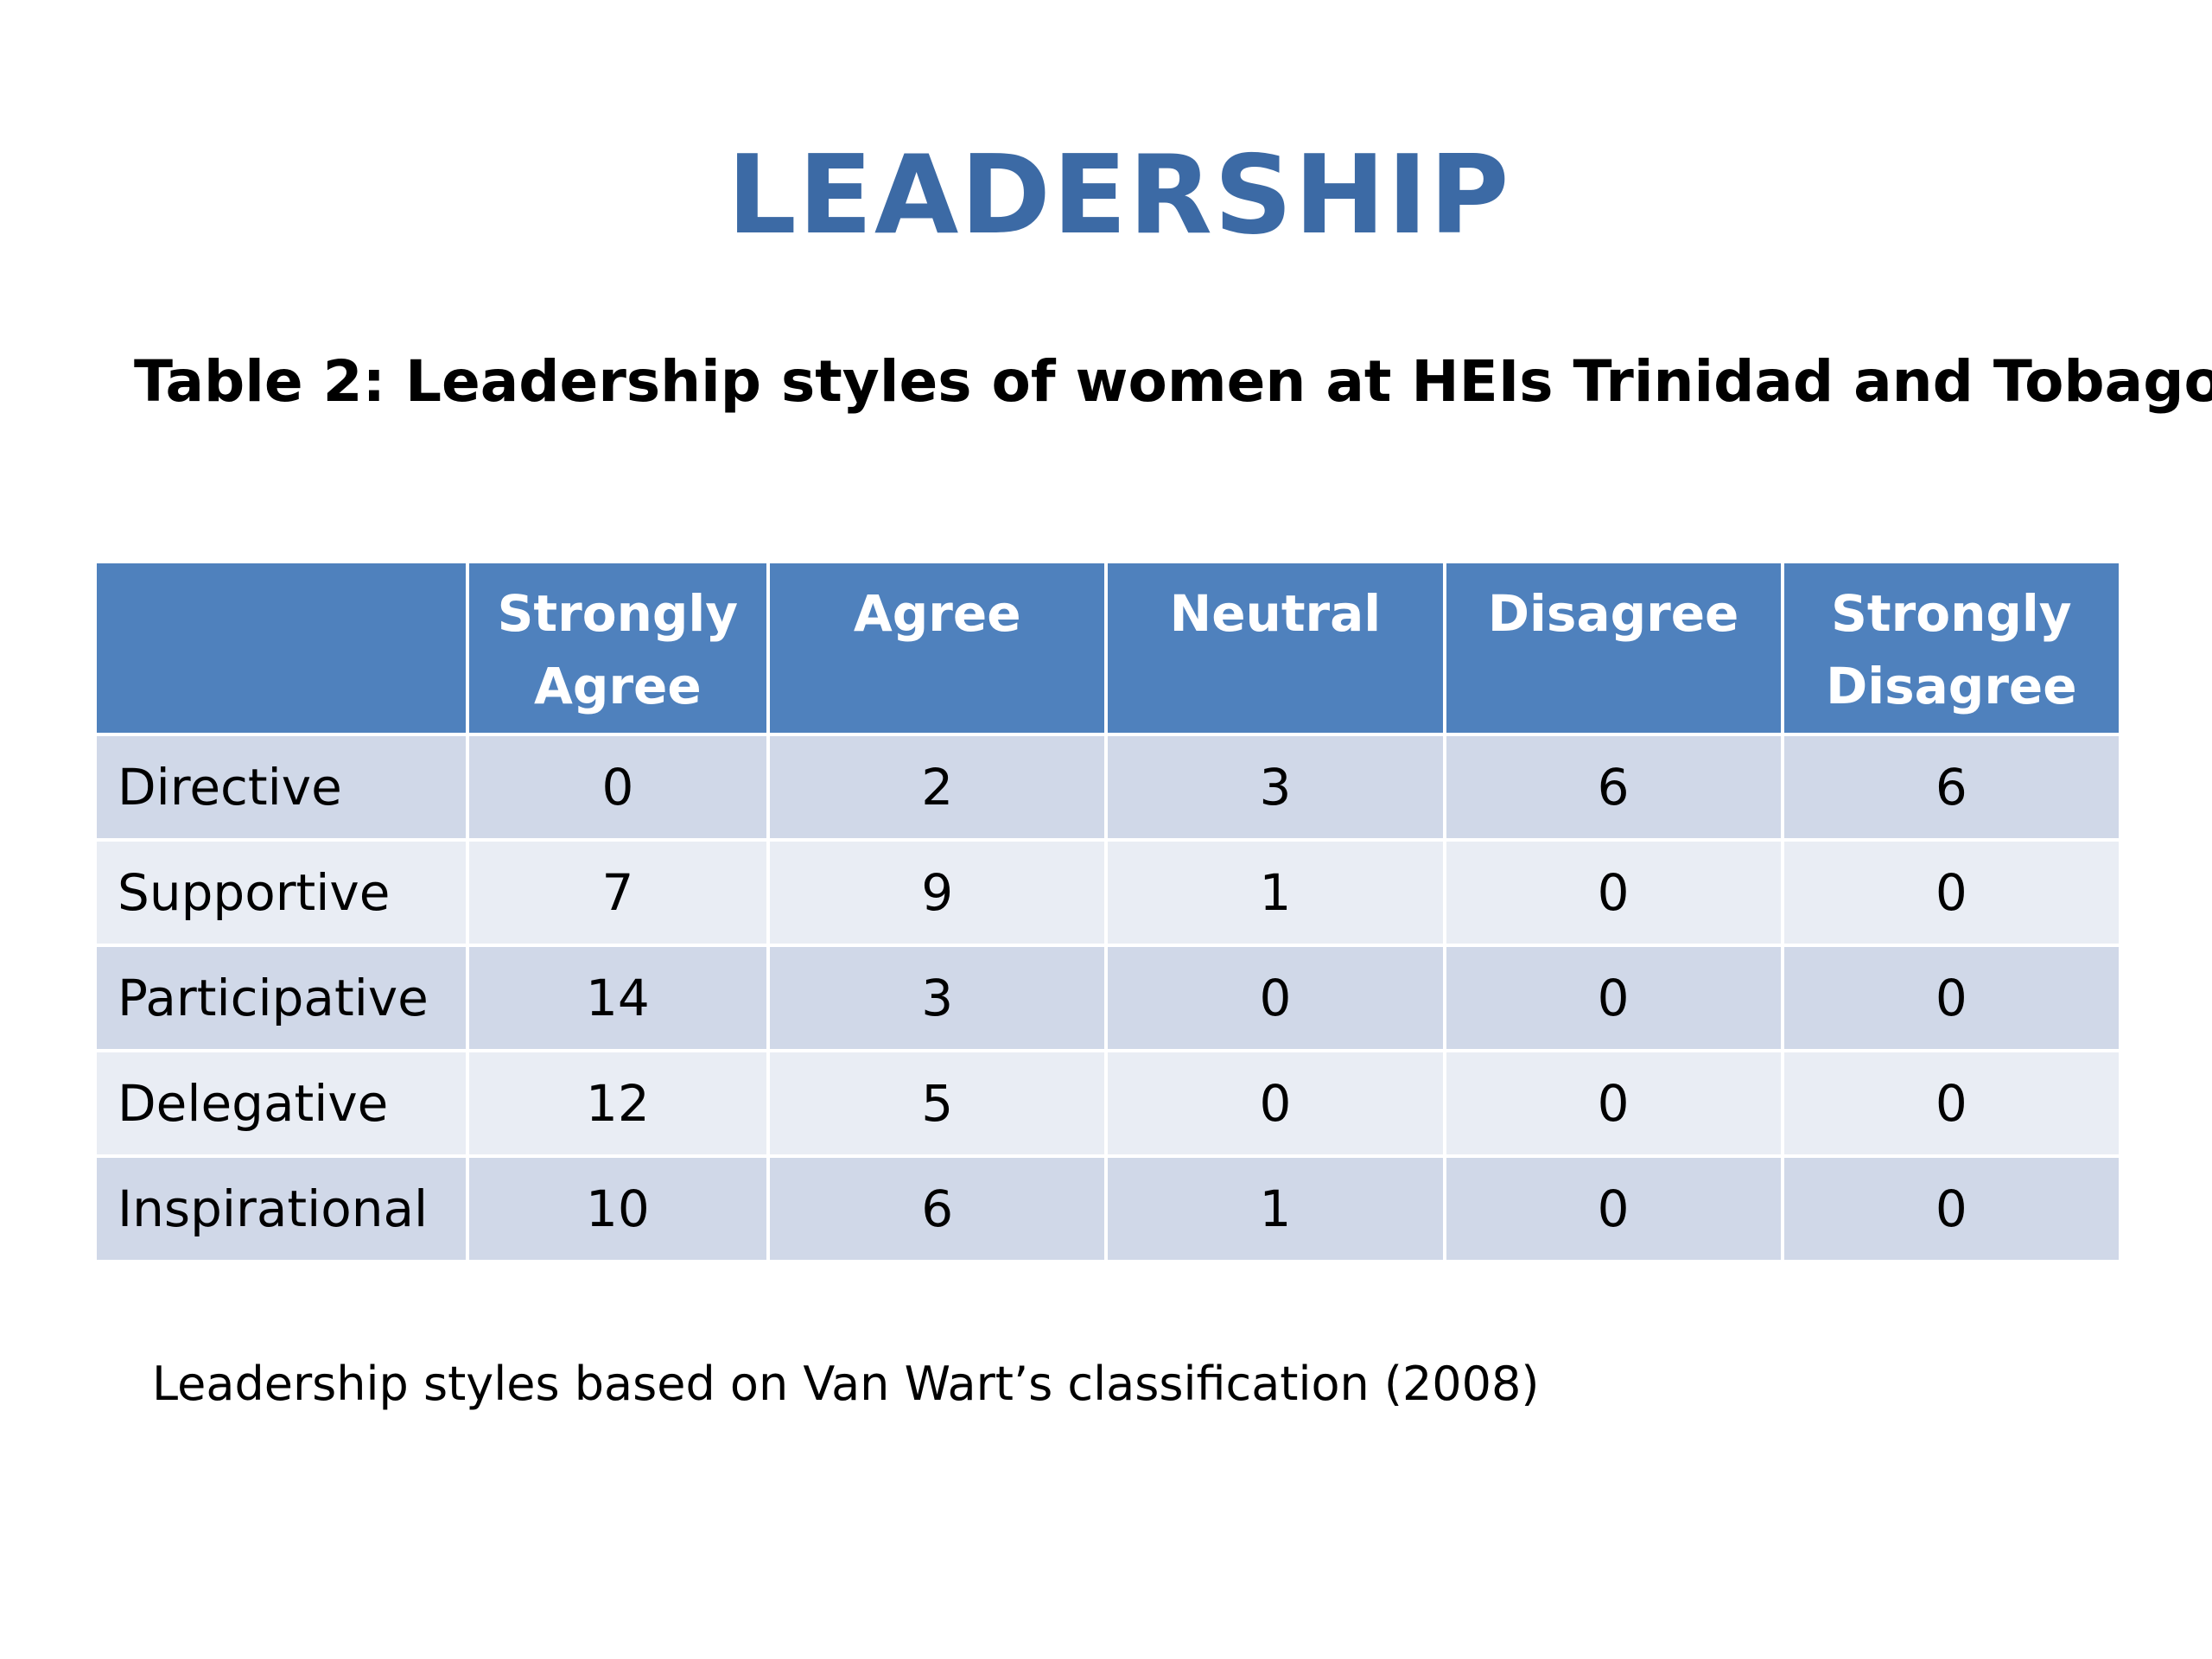  I want to click on table-row: Supportive 7 9 1 0 0, so click(1108, 892).